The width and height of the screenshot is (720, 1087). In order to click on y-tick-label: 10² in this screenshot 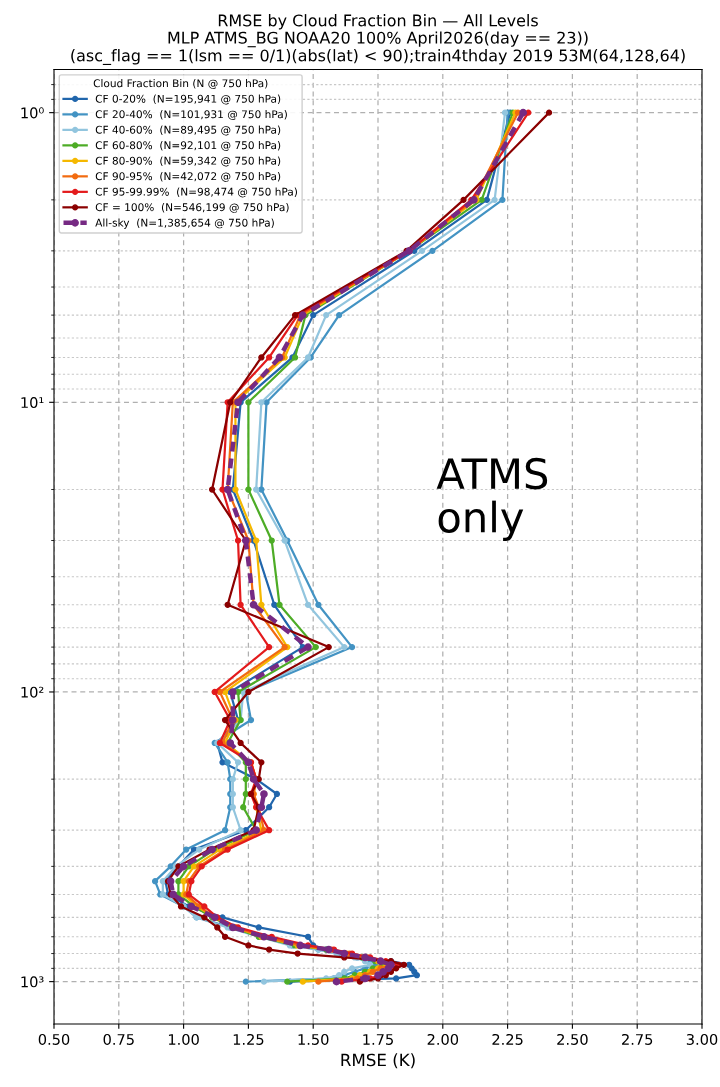, I will do `click(32, 692)`.